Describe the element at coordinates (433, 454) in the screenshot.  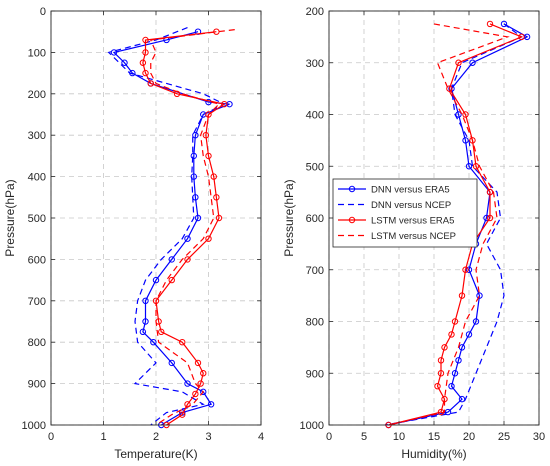
I see `x-axis-label: Humidity(%)` at that location.